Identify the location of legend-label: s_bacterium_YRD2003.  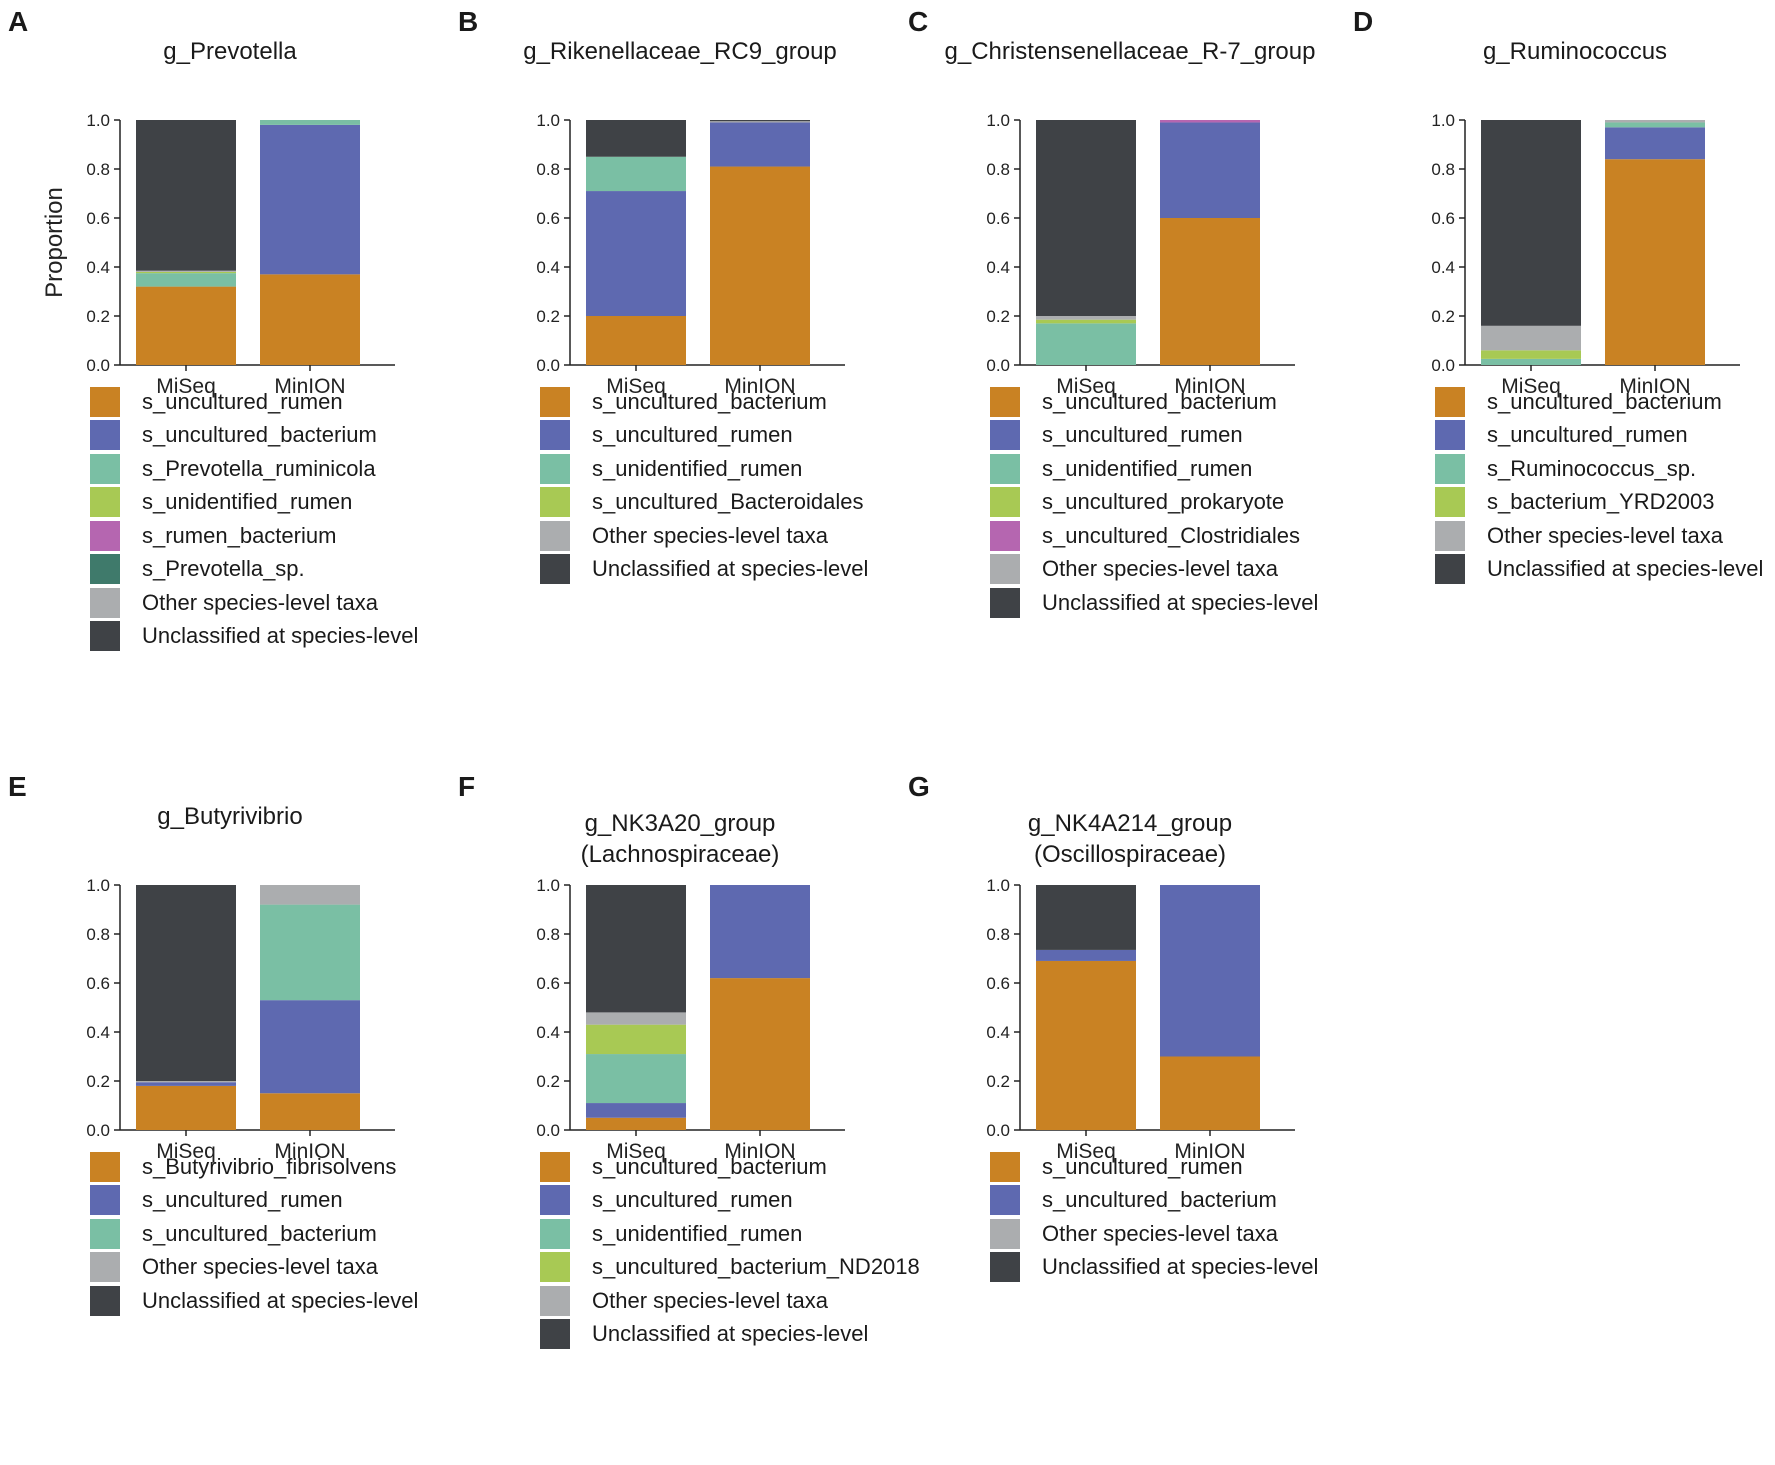
(1601, 502).